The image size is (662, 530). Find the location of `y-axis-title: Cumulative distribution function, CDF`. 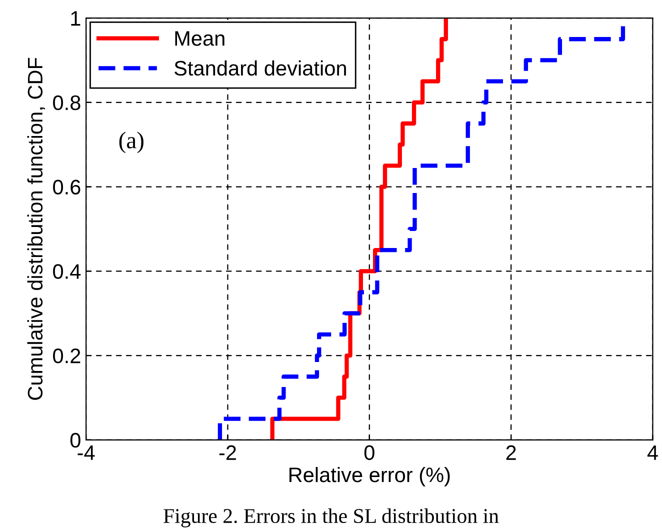

y-axis-title: Cumulative distribution function, CDF is located at coordinates (36, 229).